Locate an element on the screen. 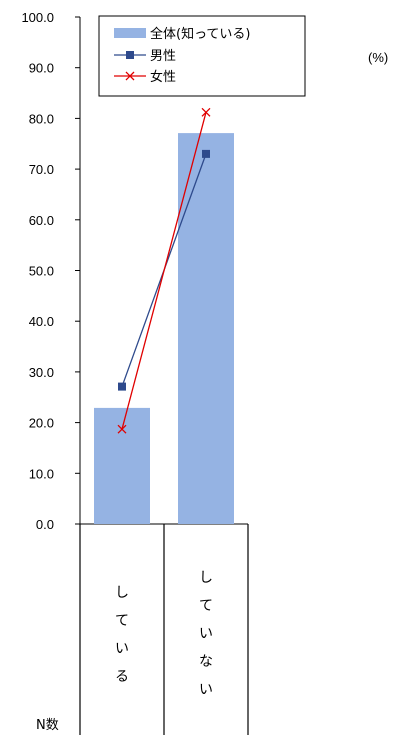  y-tick-label: 80.0 is located at coordinates (41, 118).